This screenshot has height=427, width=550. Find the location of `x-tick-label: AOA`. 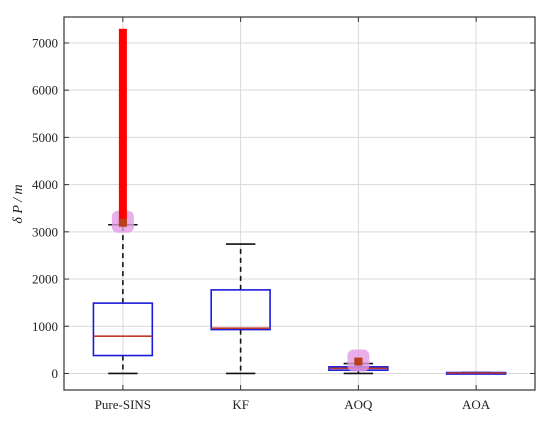

x-tick-label: AOA is located at coordinates (476, 404).